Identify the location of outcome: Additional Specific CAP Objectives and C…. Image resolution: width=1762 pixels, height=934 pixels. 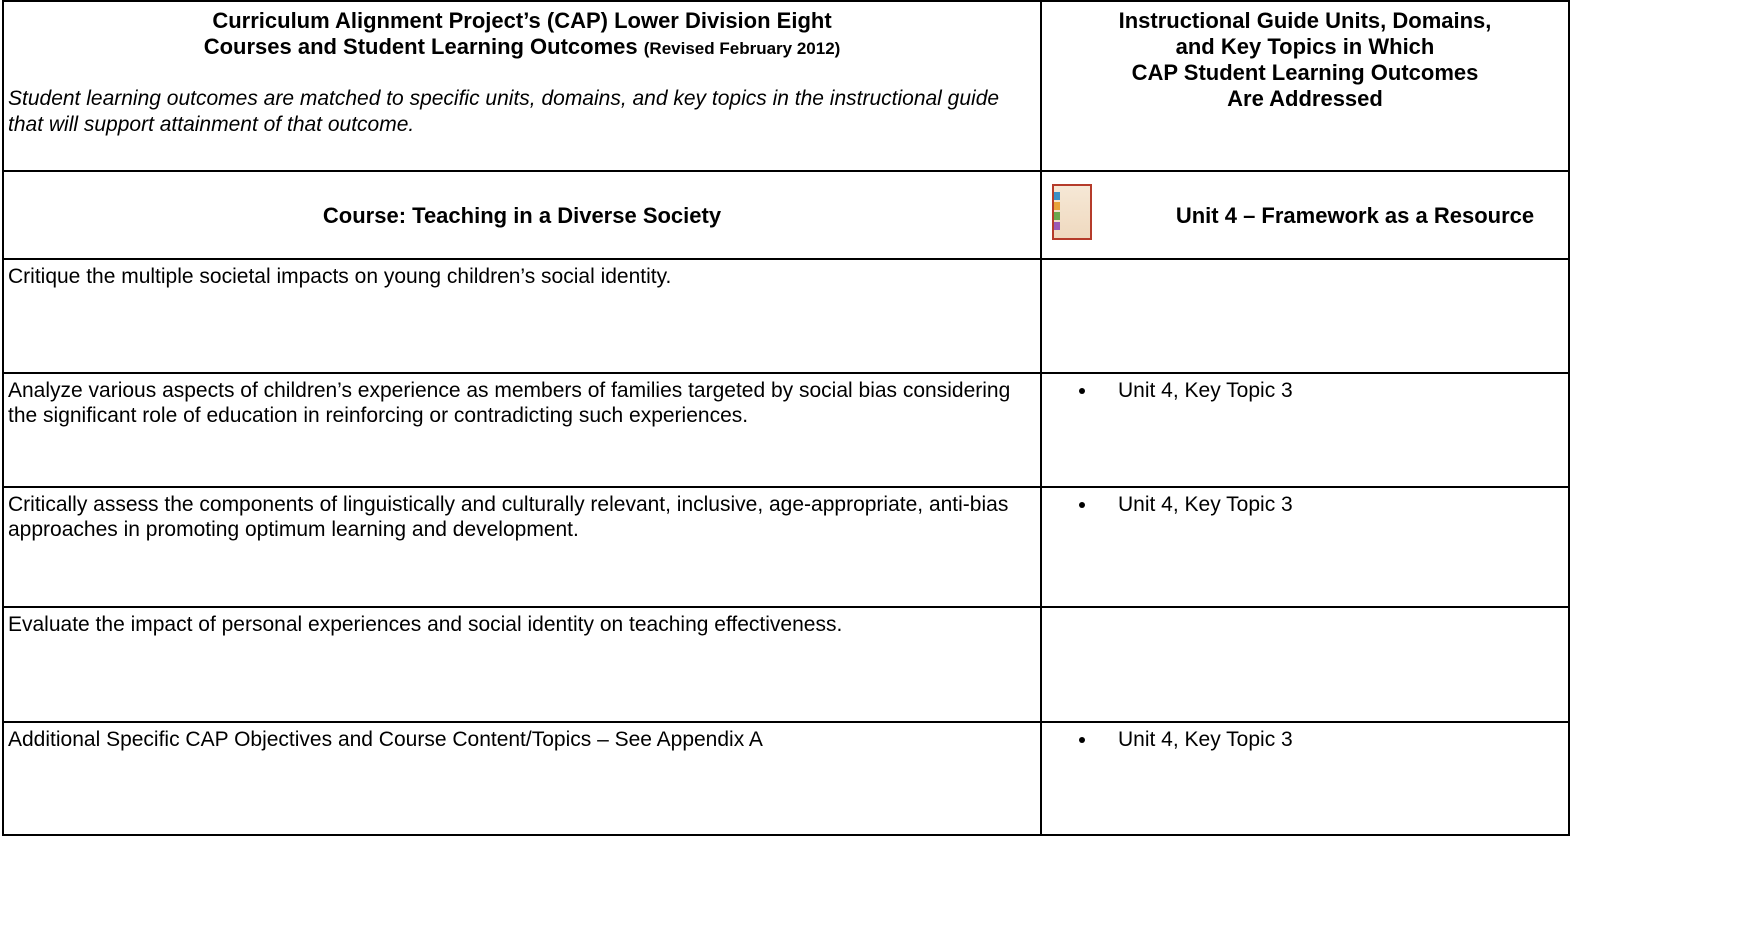
(522, 778).